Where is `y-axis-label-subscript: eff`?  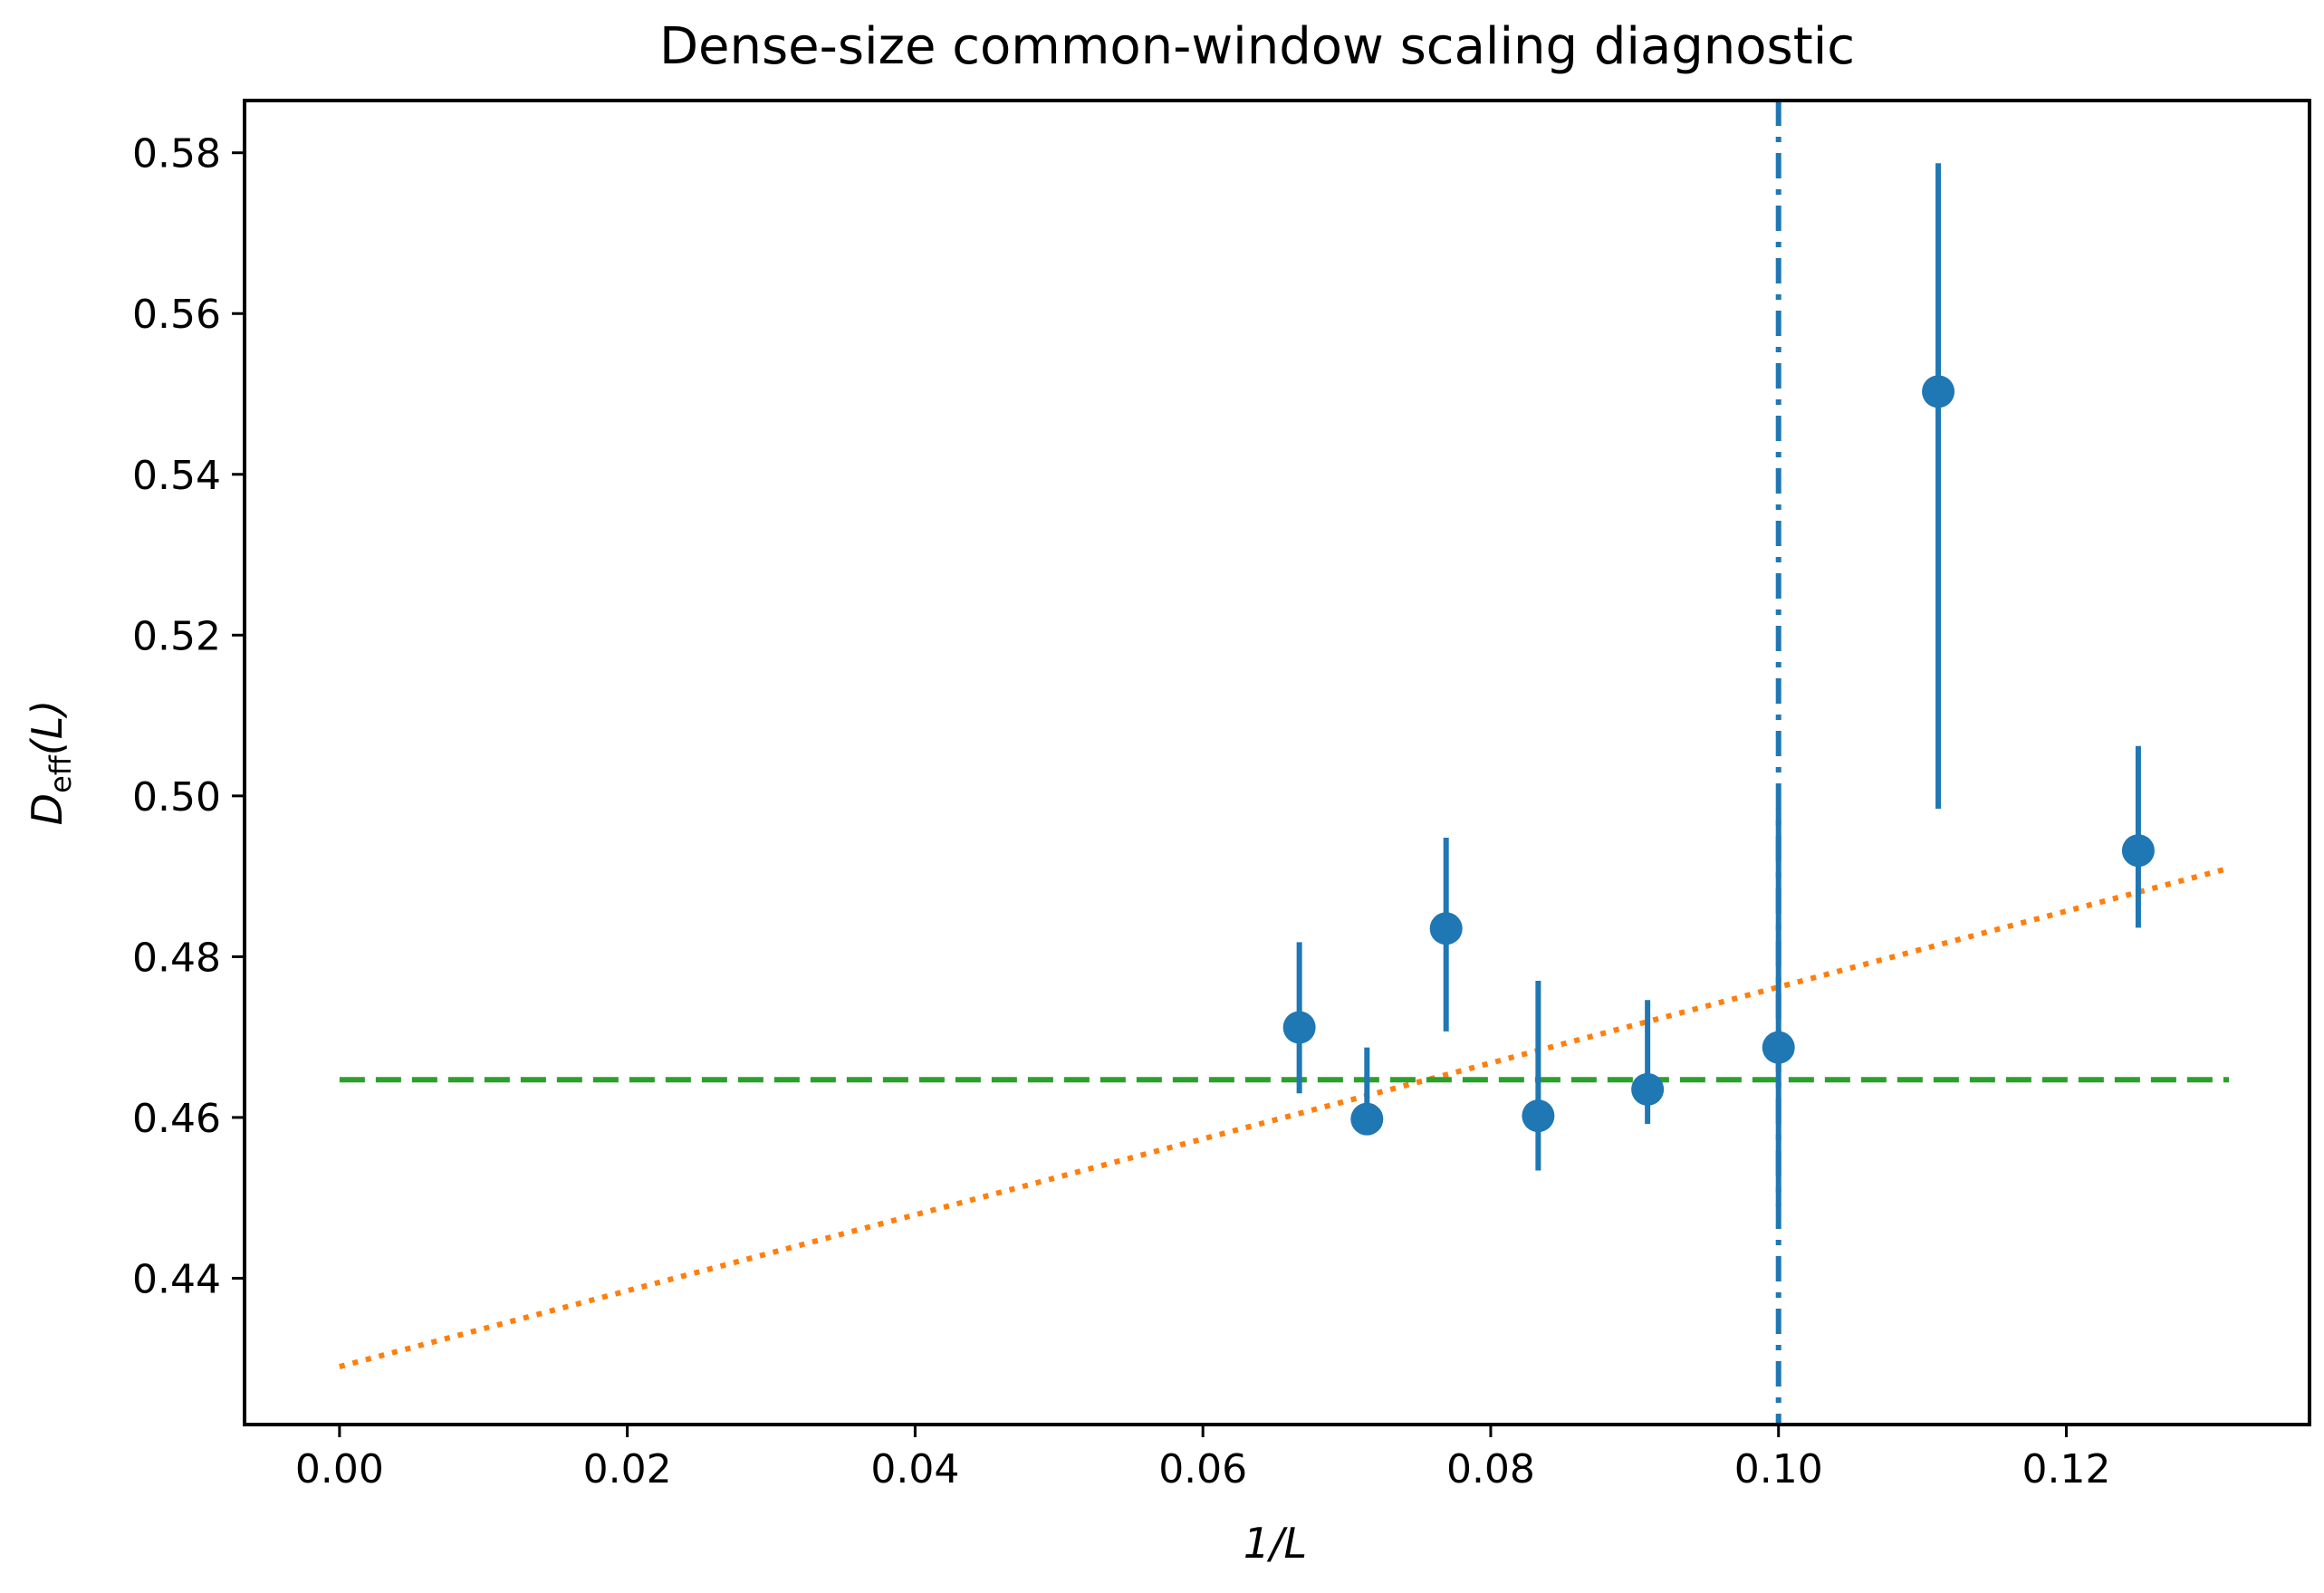
y-axis-label-subscript: eff is located at coordinates (61, 773).